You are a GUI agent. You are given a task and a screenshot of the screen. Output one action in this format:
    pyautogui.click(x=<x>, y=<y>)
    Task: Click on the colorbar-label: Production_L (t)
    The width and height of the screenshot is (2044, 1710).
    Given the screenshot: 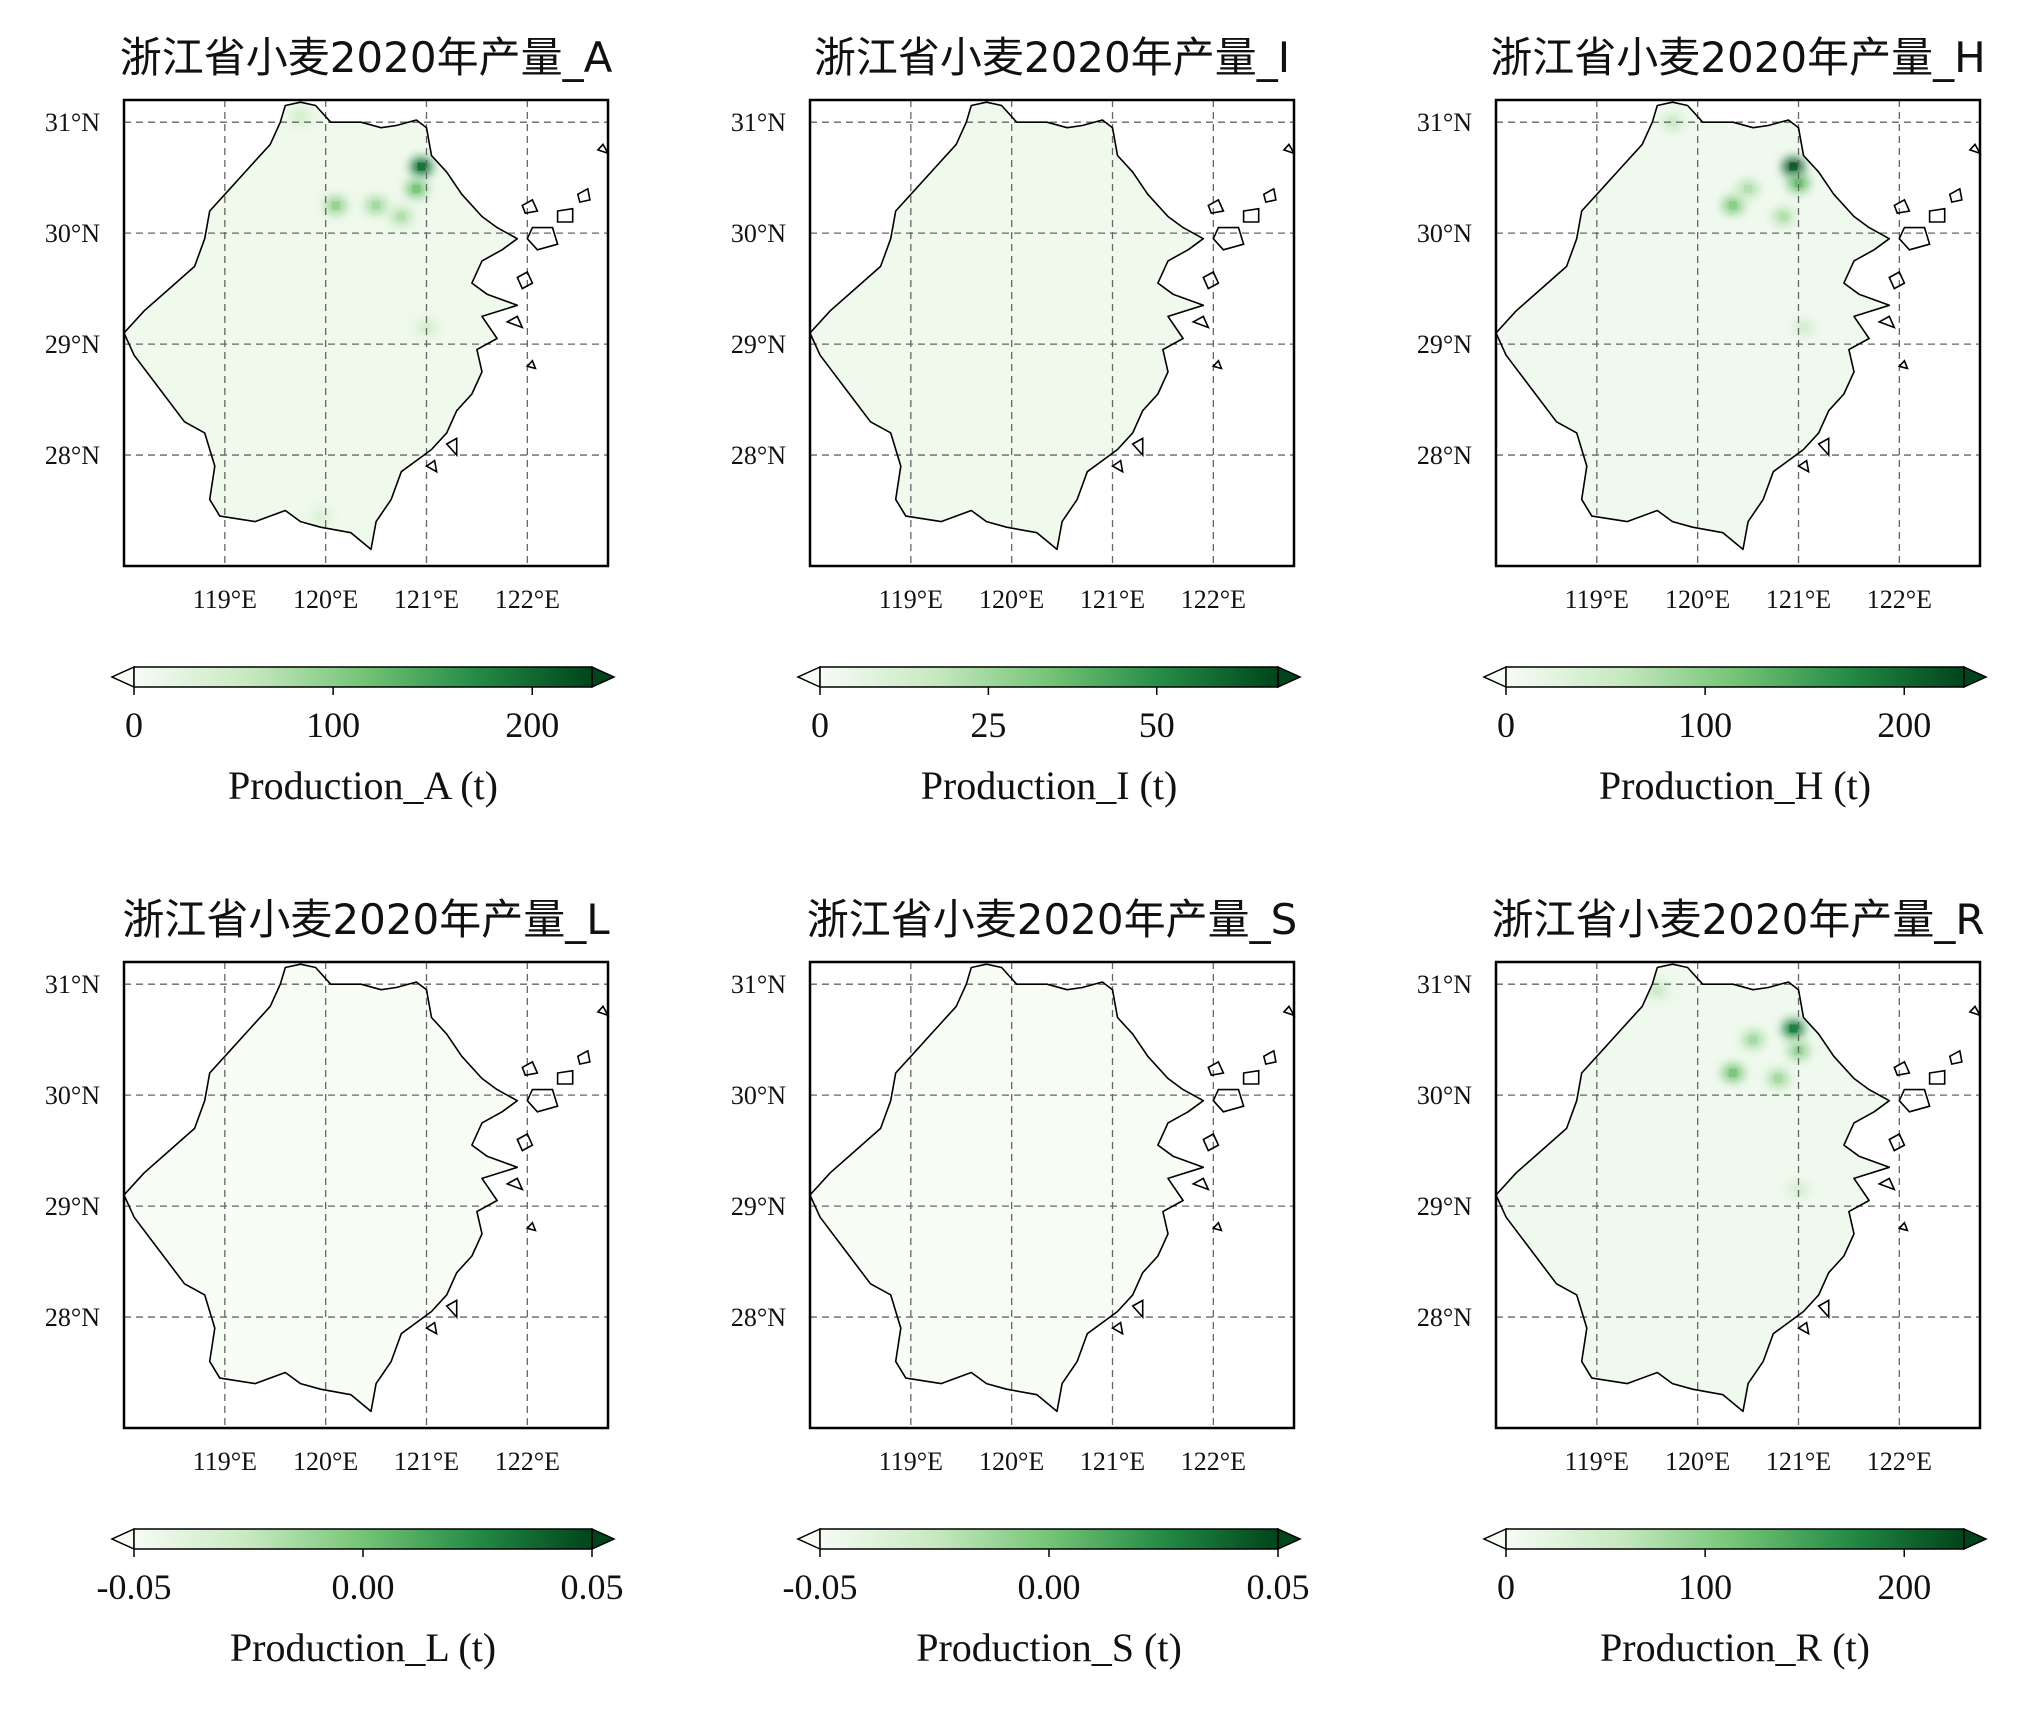 What is the action you would take?
    pyautogui.click(x=363, y=1647)
    